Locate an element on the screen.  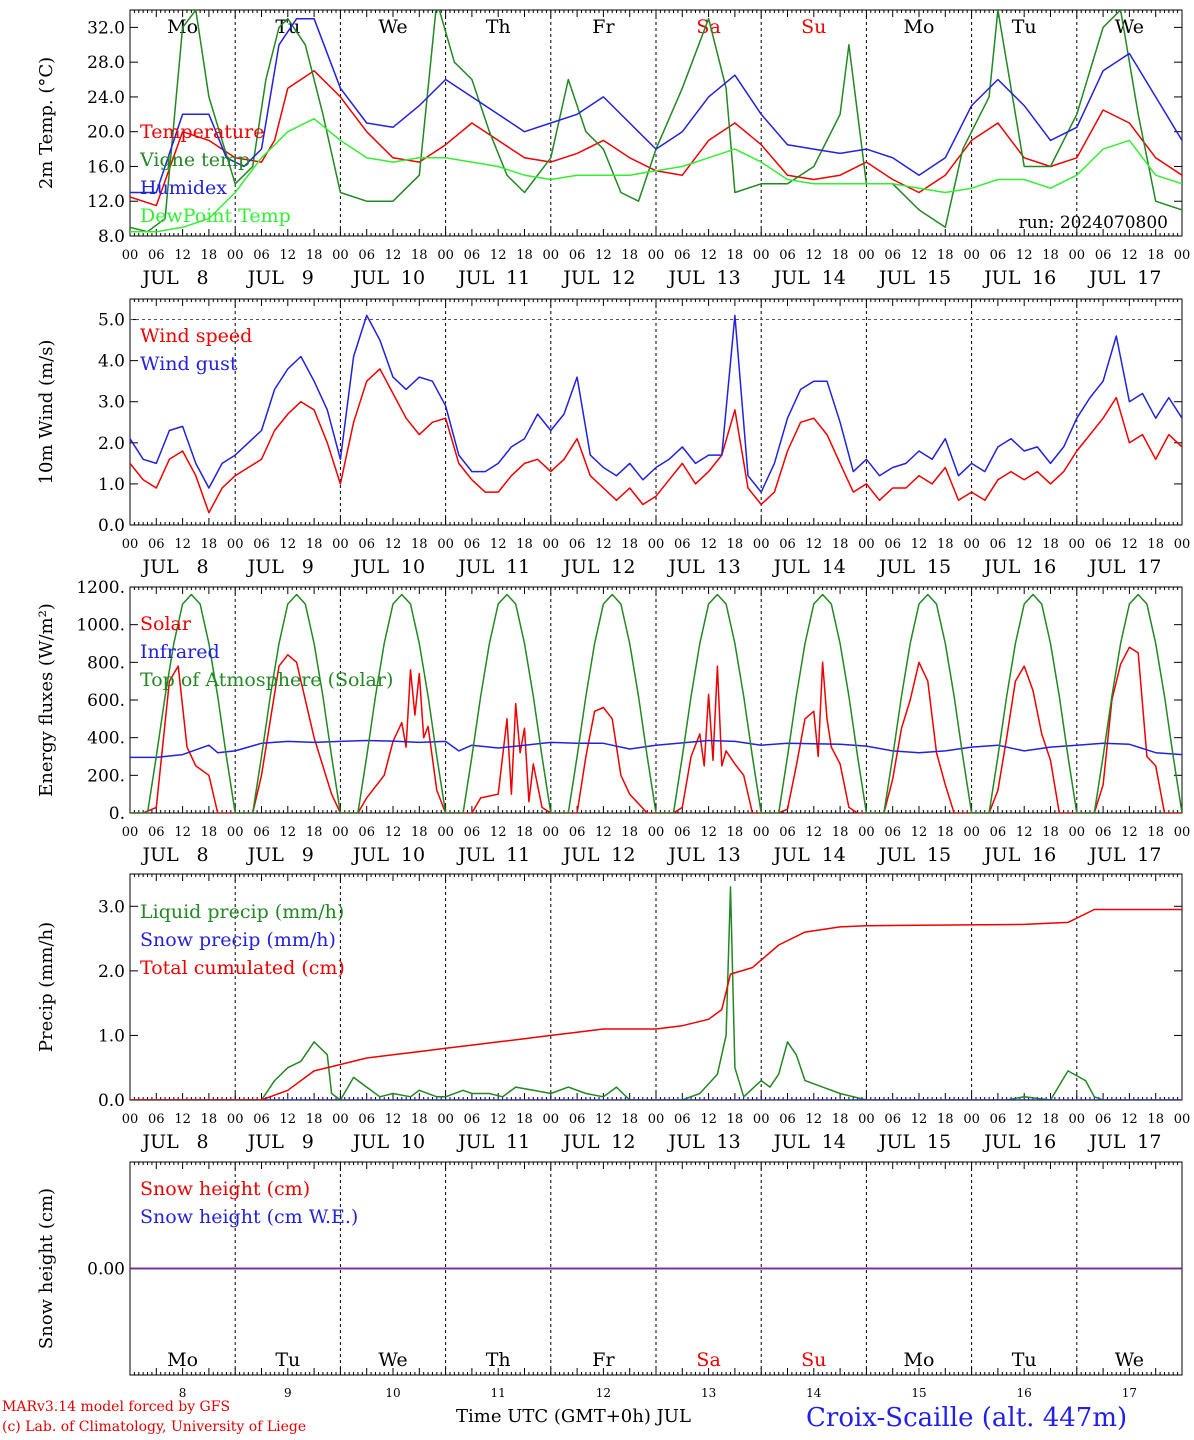
legend-entry: Total cumulated (cm) is located at coordinates (242, 968).